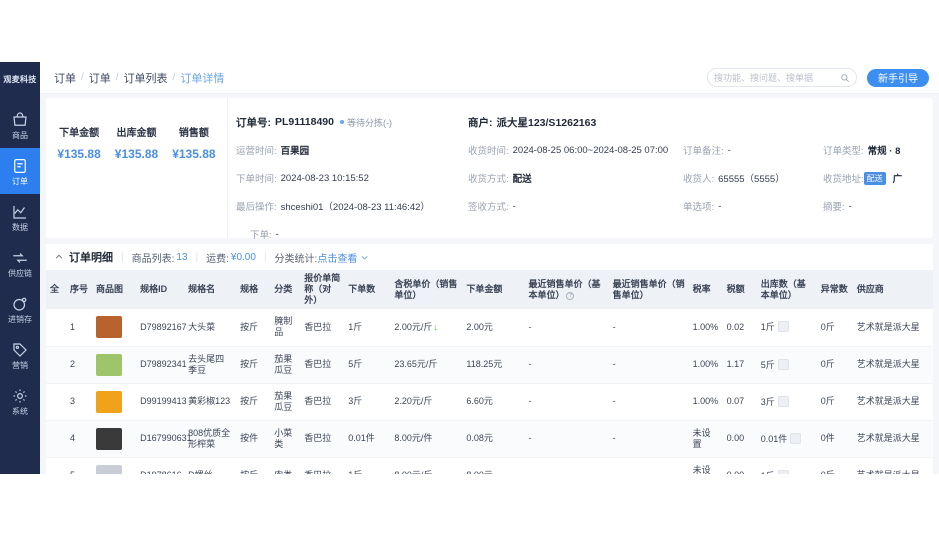  I want to click on row-outbound-qty-cell: 5斤, so click(786, 365).